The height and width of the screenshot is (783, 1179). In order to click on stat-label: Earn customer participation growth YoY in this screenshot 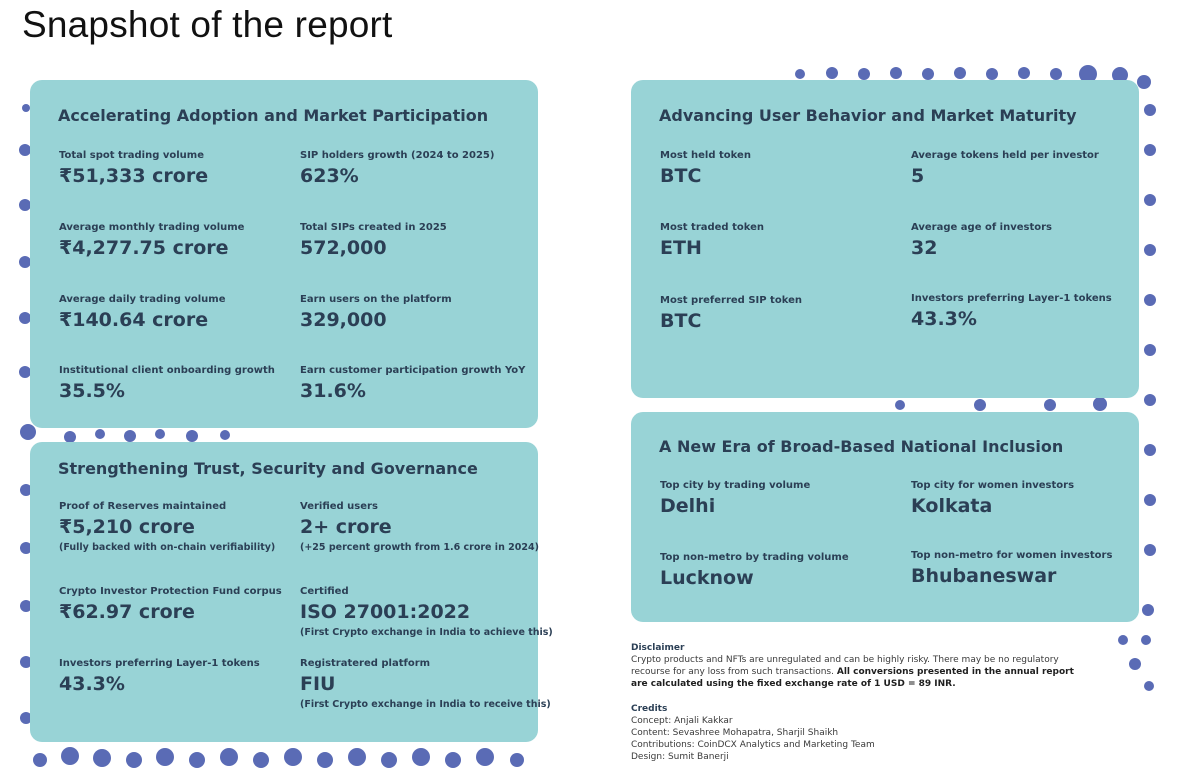, I will do `click(413, 370)`.